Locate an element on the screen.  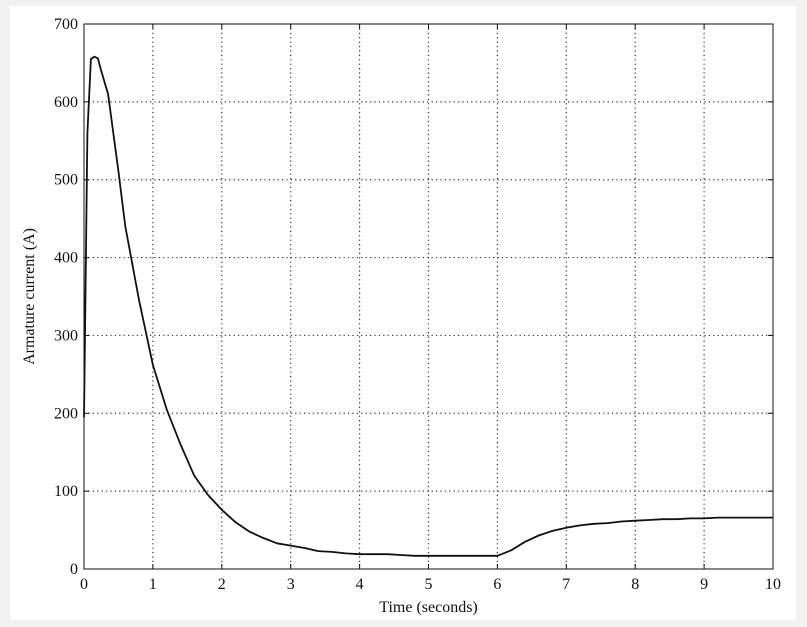
x-tick-label: 6 is located at coordinates (497, 584).